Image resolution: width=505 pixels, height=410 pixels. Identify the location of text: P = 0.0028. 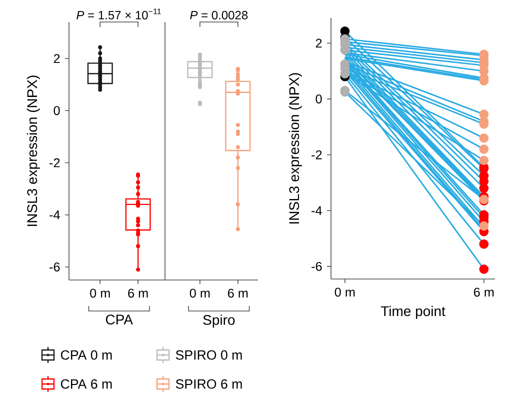
(219, 15).